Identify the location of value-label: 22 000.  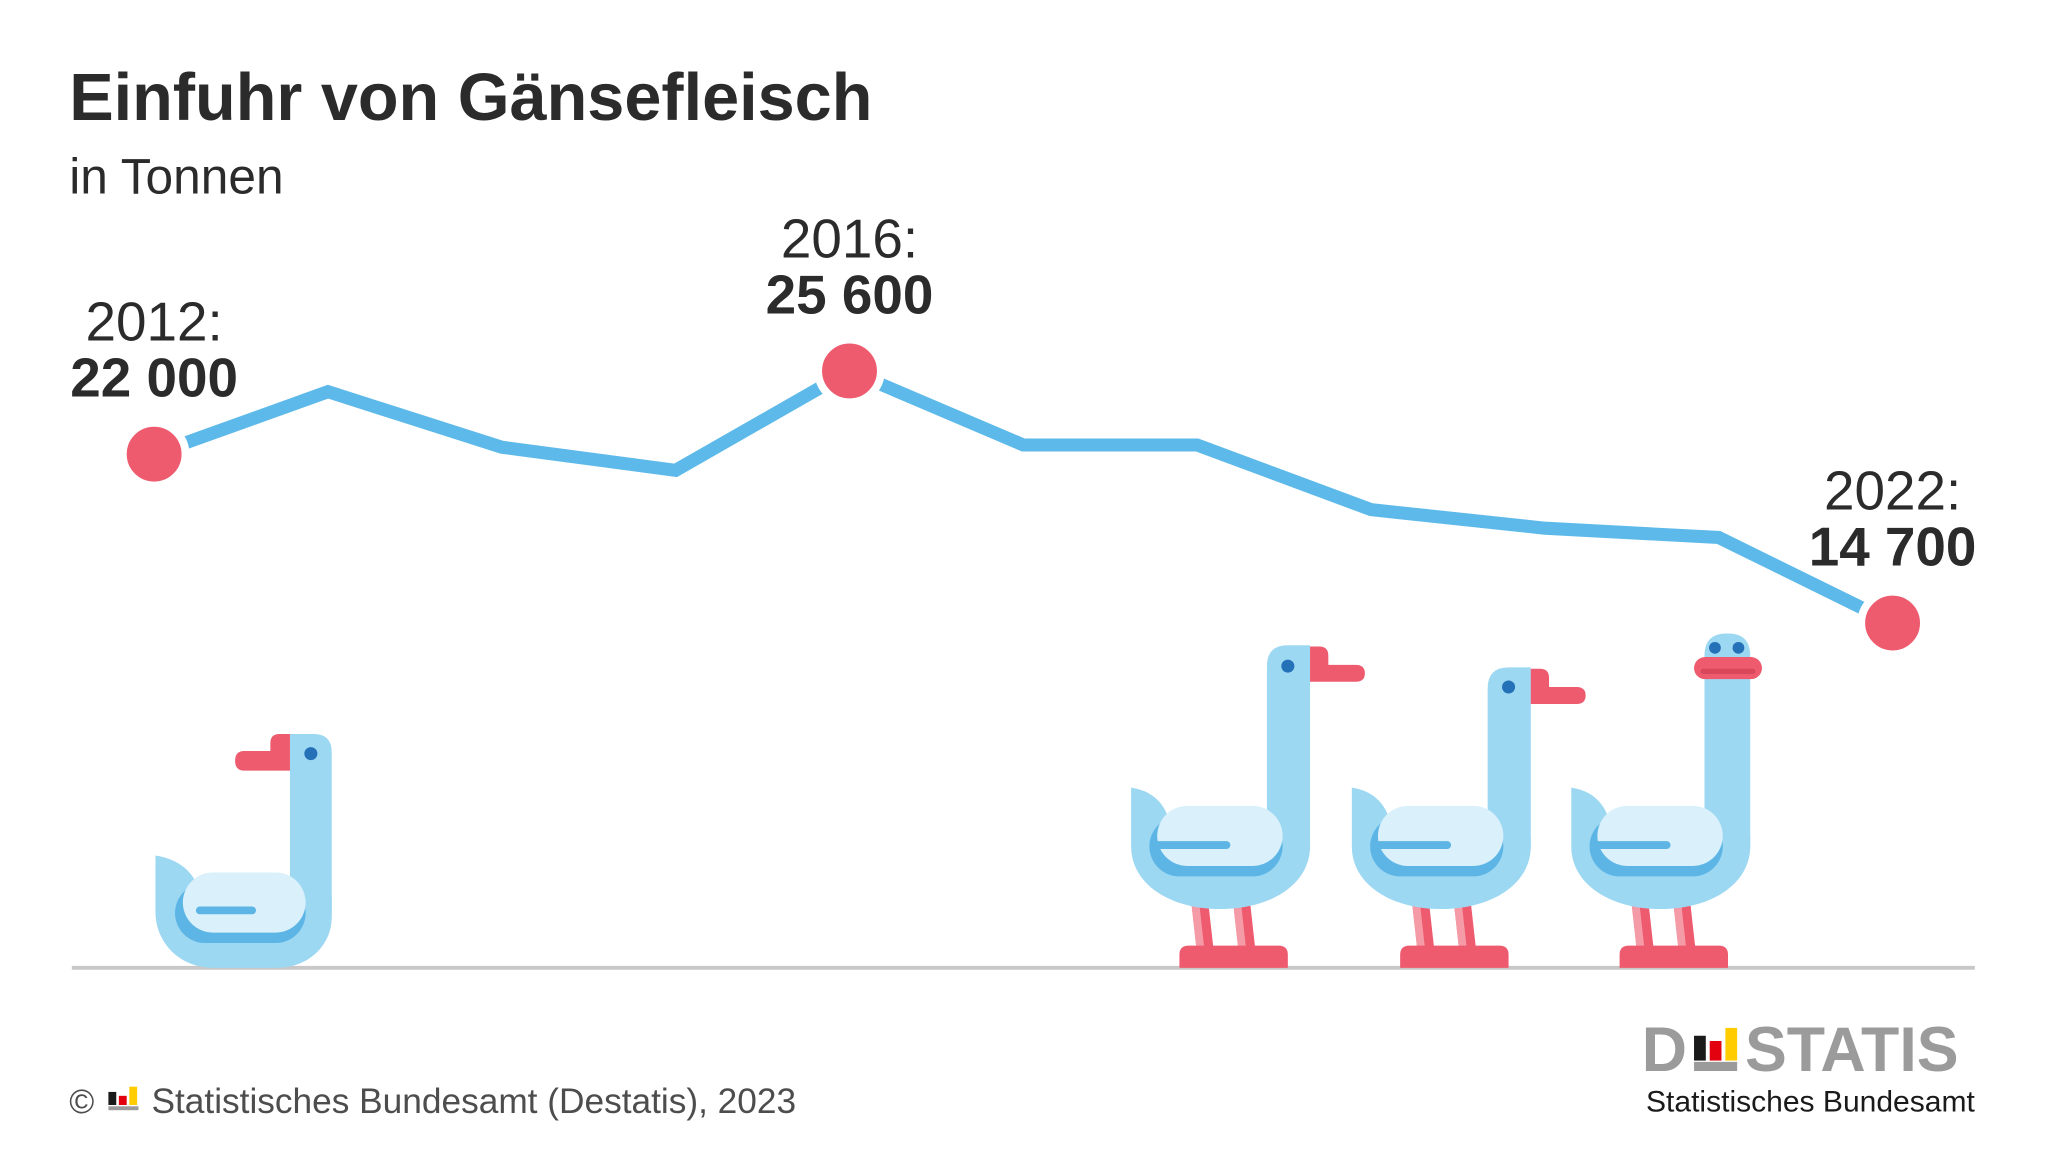
(154, 378).